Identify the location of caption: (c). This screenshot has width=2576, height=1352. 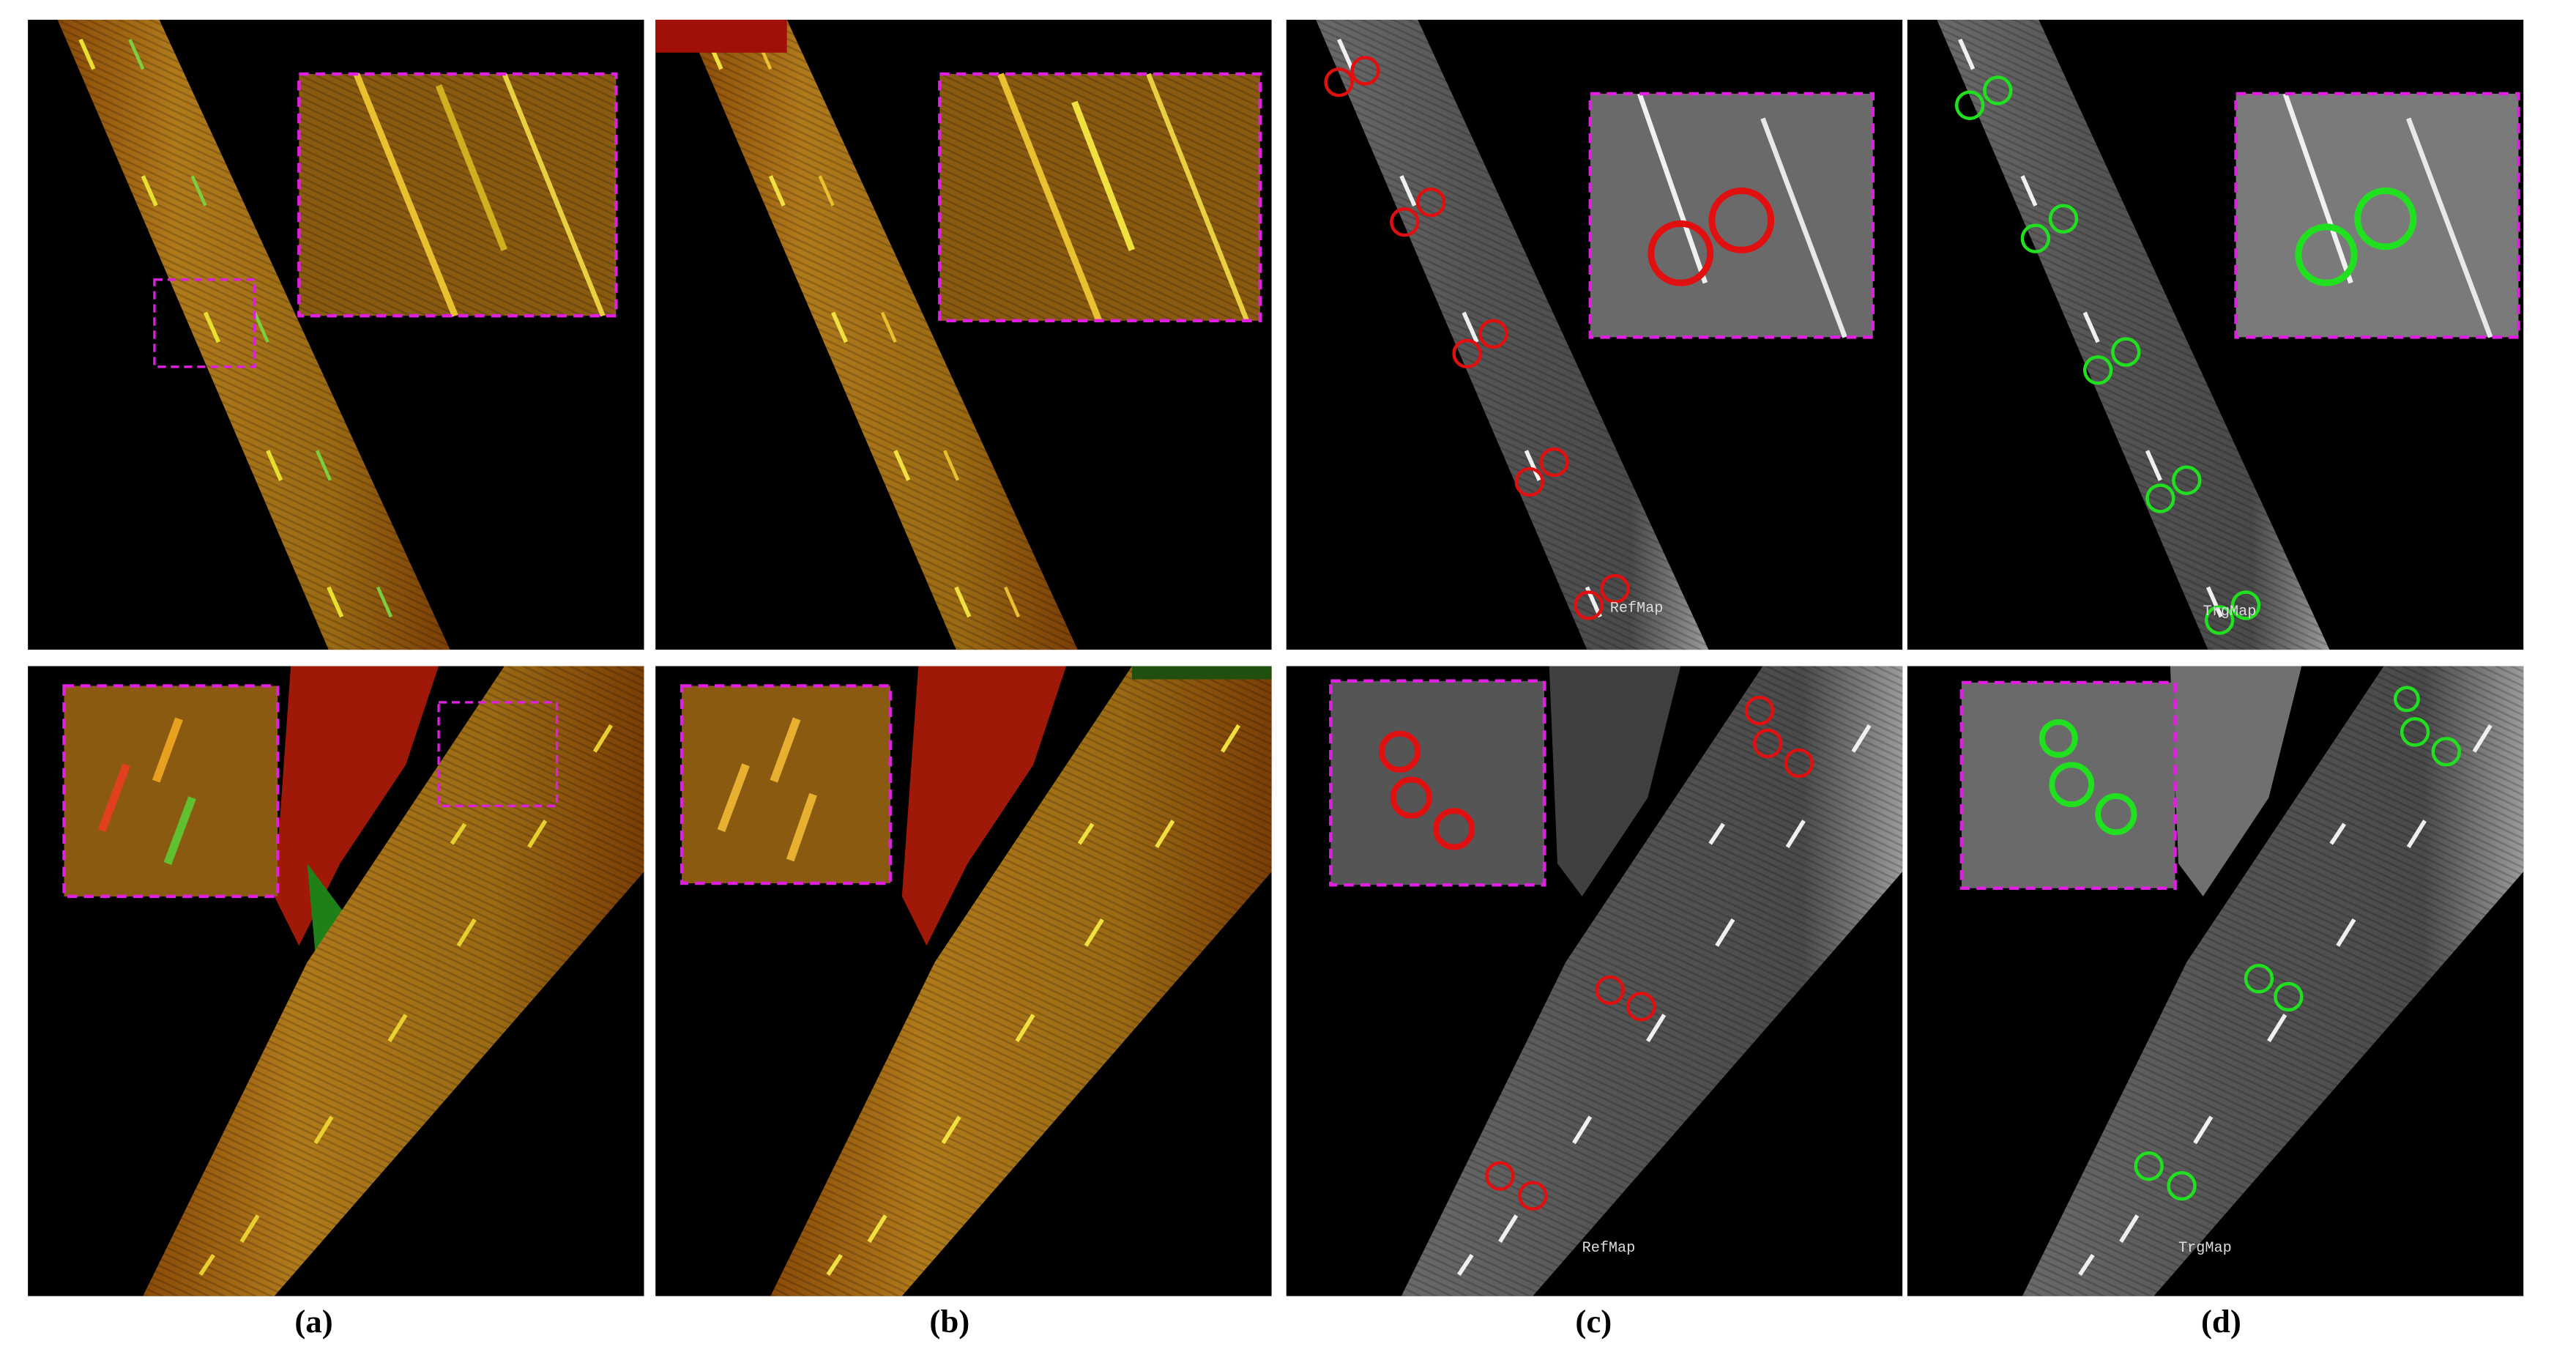
(1593, 1321).